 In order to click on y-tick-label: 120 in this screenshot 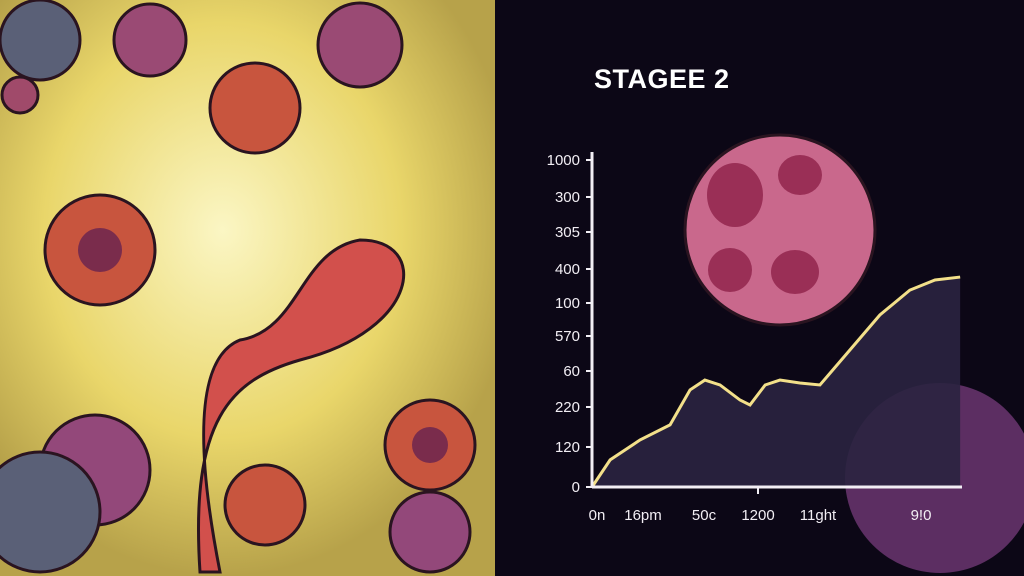, I will do `click(567, 447)`.